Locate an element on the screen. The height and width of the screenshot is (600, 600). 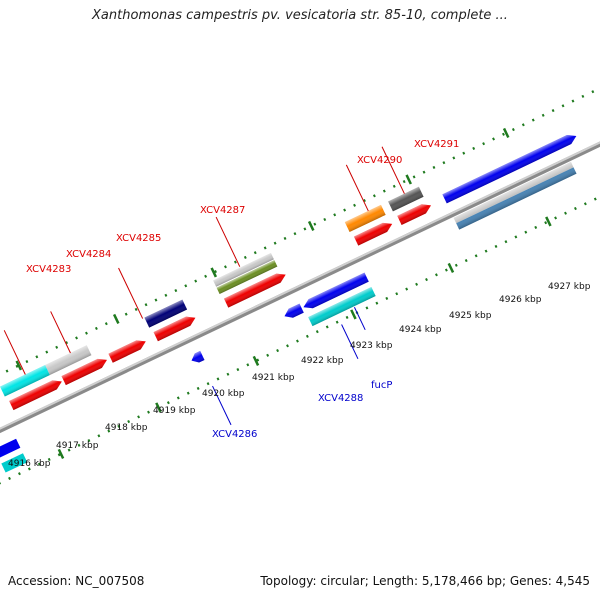
tick-label-4922: 4922 kbp is located at coordinates (322, 361).